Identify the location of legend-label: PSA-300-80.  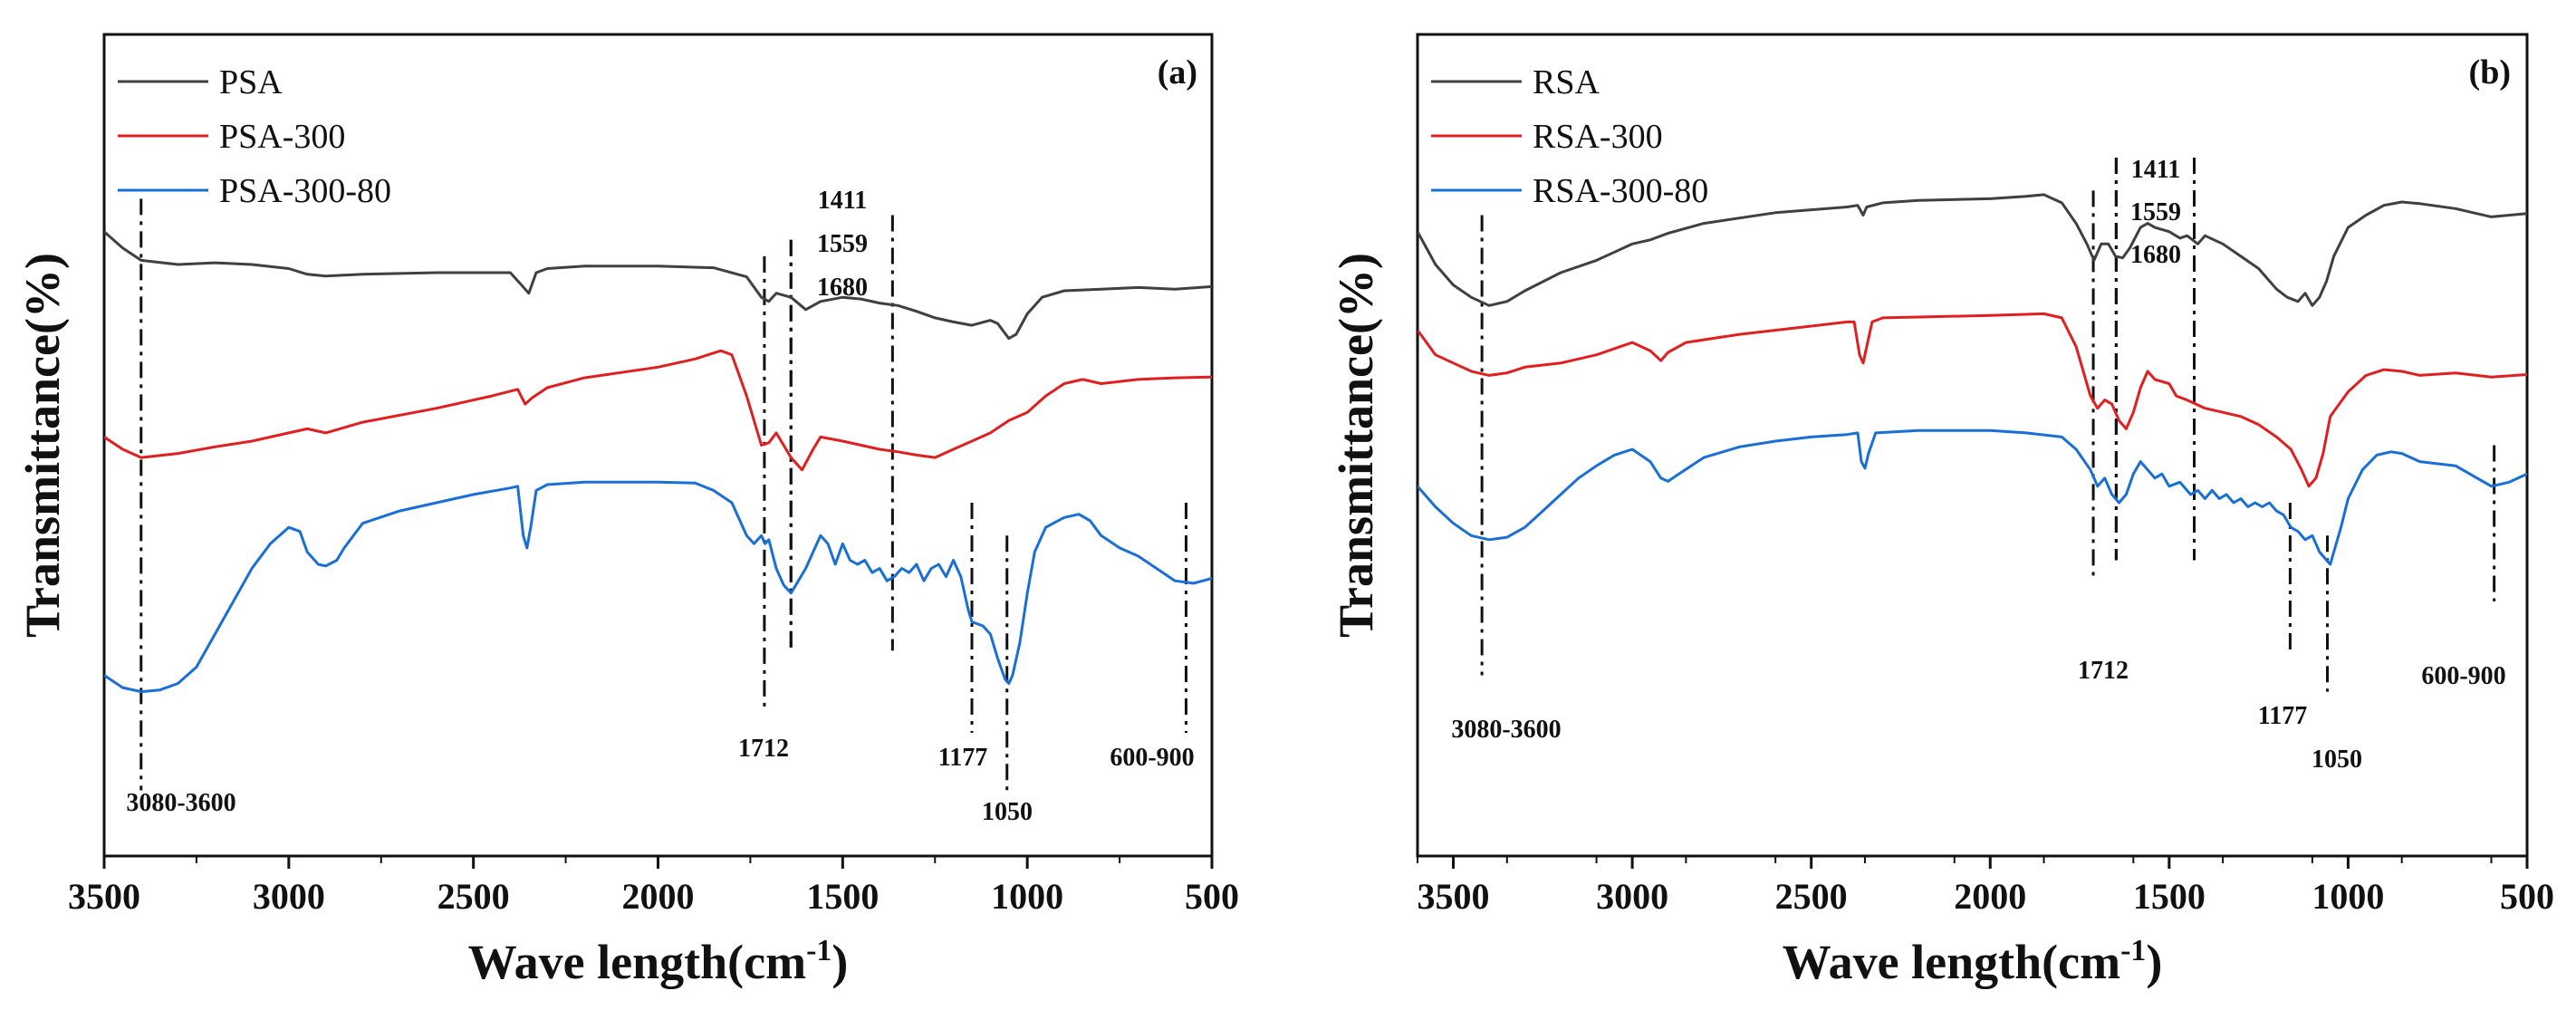
(305, 191).